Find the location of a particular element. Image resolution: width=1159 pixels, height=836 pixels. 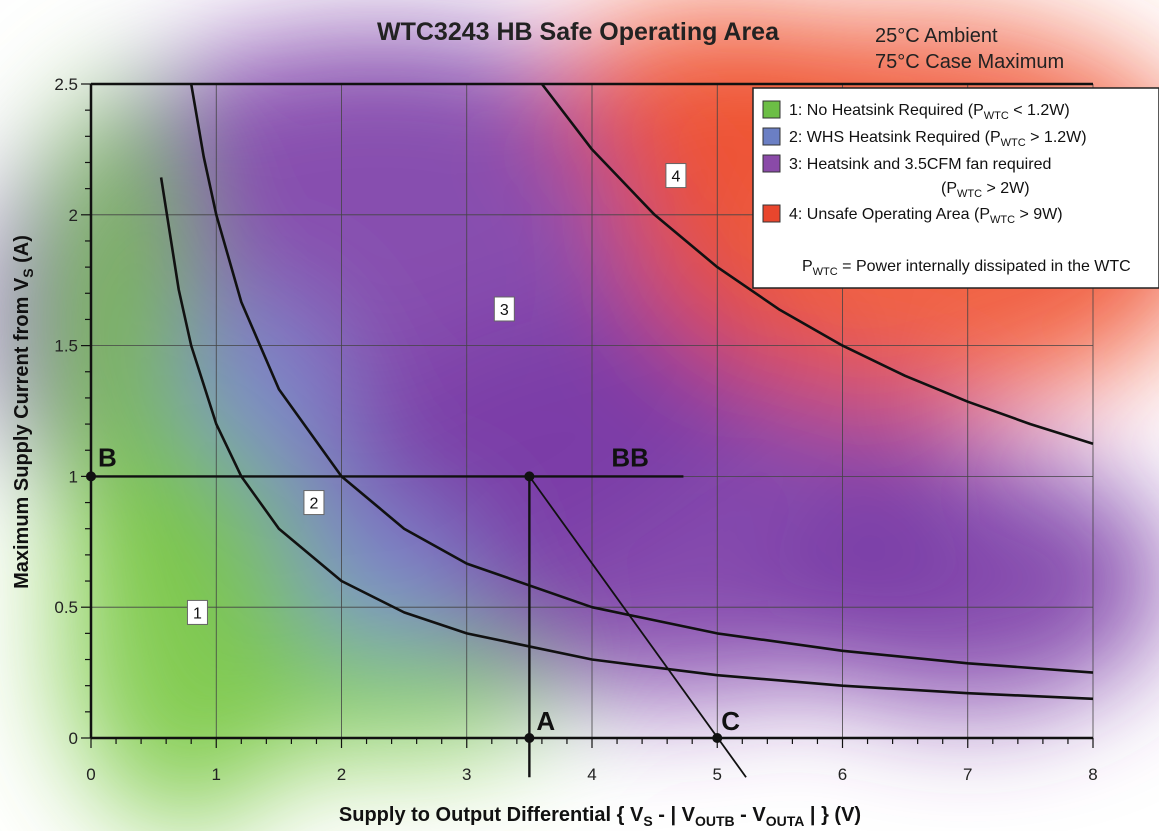

x-tick-label: 1 is located at coordinates (216, 774).